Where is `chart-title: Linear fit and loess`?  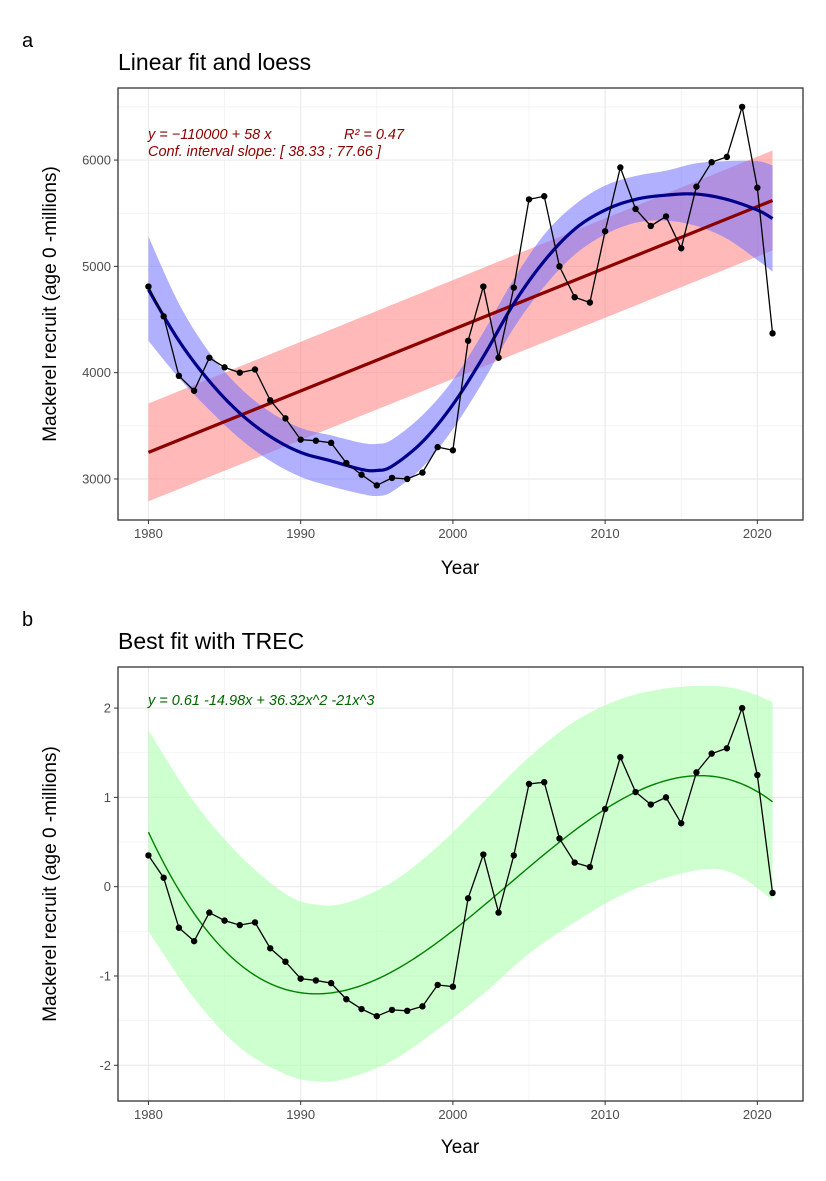
chart-title: Linear fit and loess is located at coordinates (214, 62).